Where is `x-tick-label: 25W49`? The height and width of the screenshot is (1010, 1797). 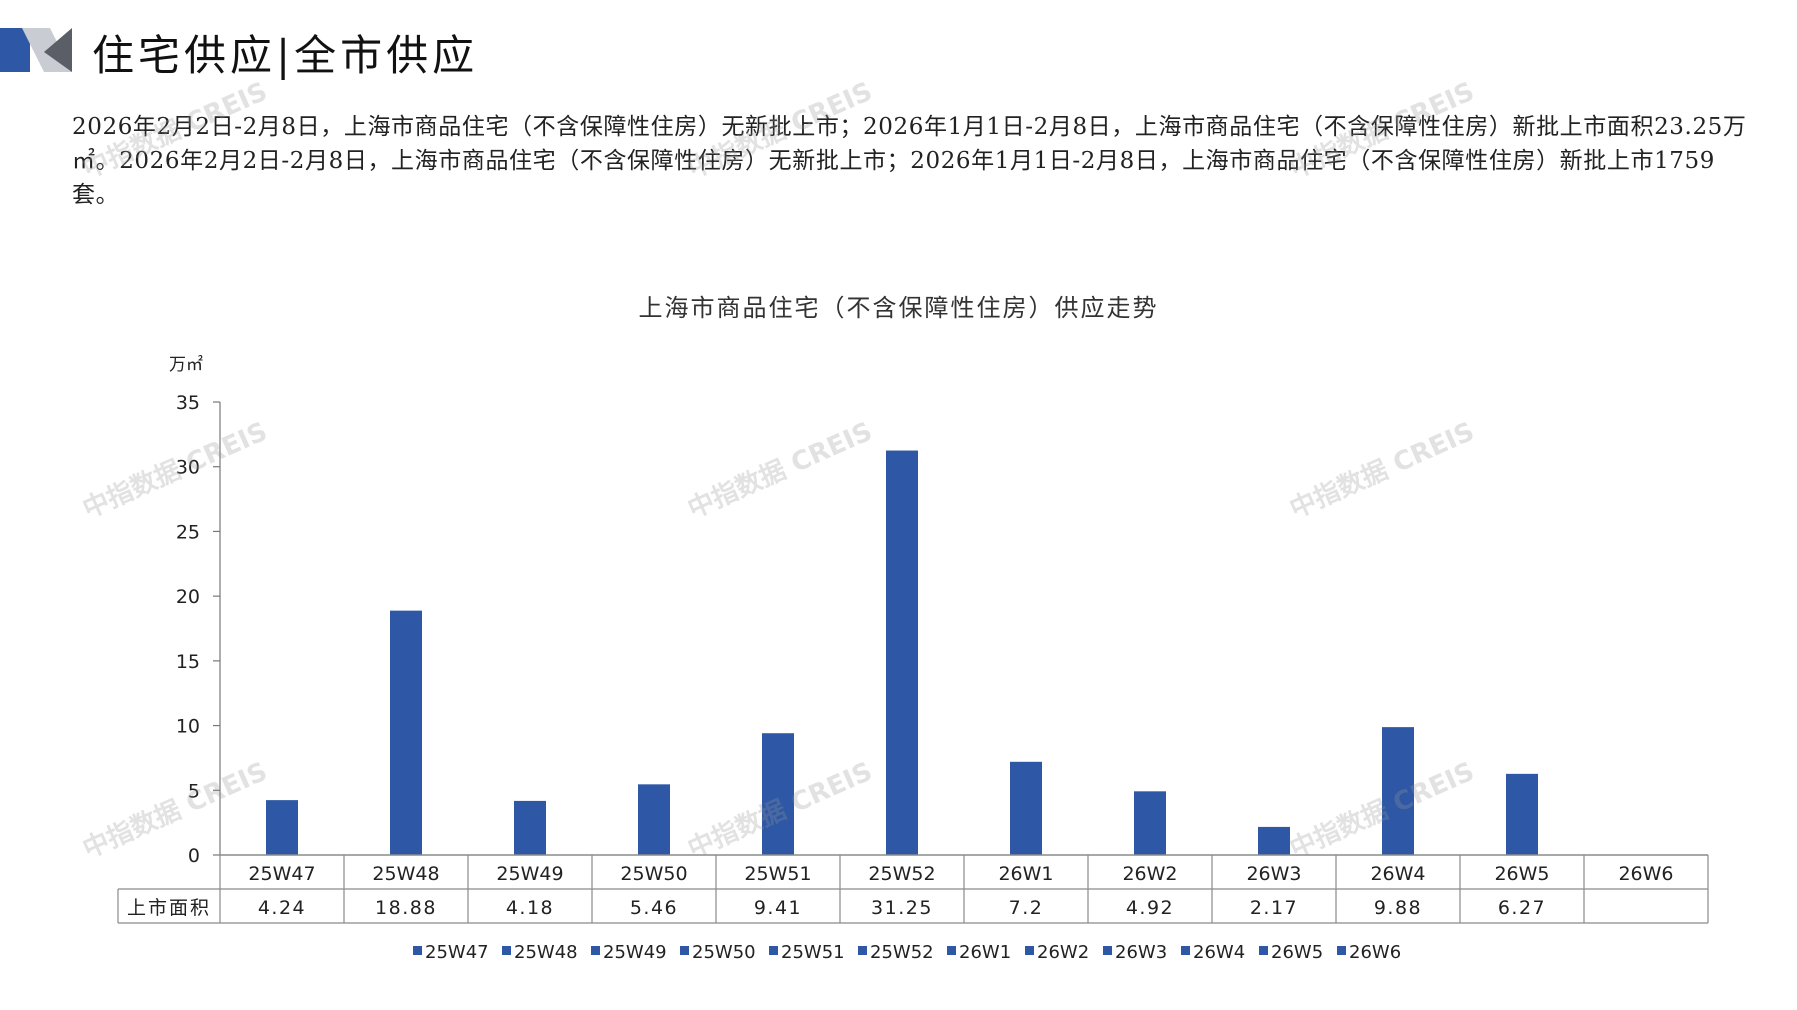
x-tick-label: 25W49 is located at coordinates (529, 874).